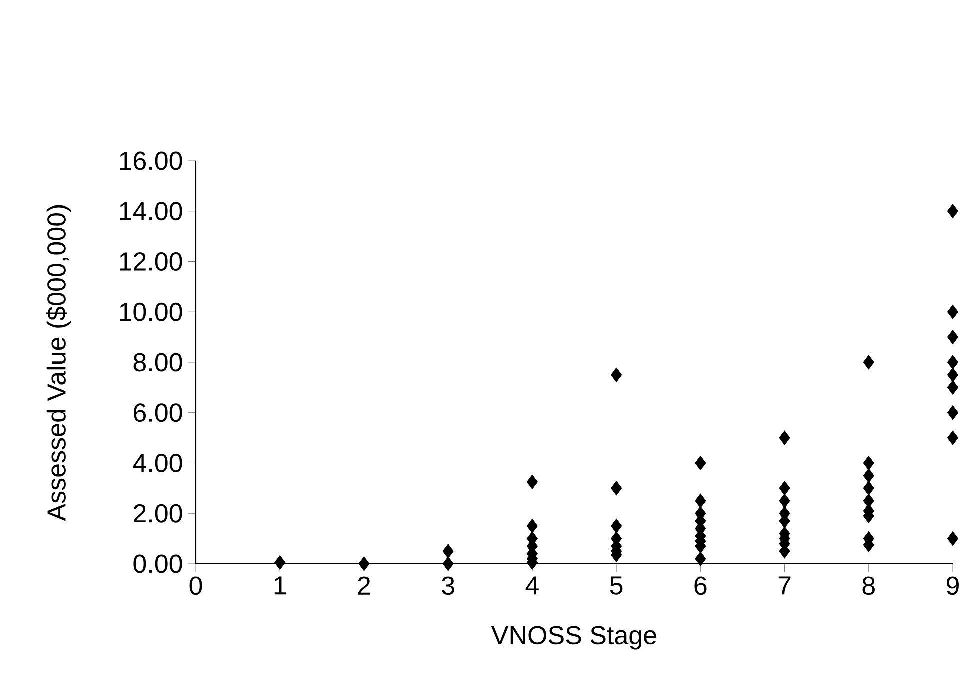 Image resolution: width=965 pixels, height=700 pixels. What do you see at coordinates (151, 312) in the screenshot?
I see `y-tick-label: 10.00` at bounding box center [151, 312].